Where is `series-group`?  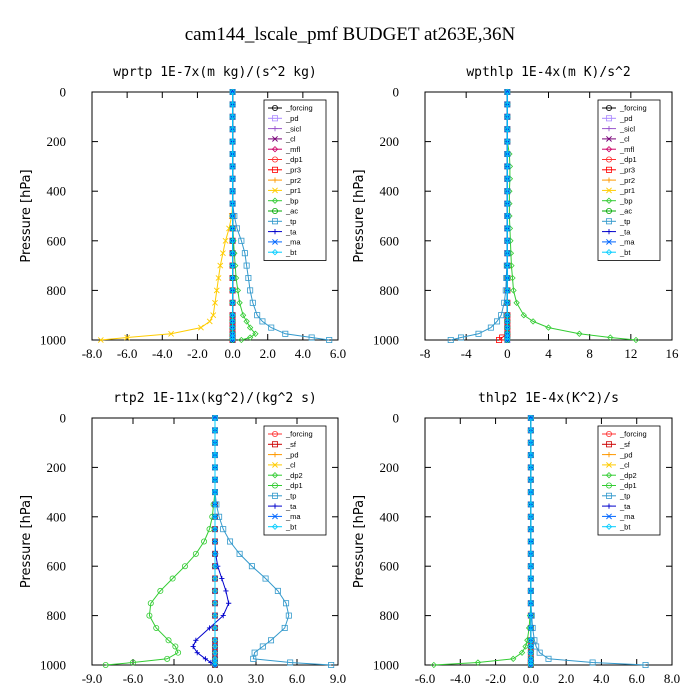
series-group is located at coordinates (539, 541).